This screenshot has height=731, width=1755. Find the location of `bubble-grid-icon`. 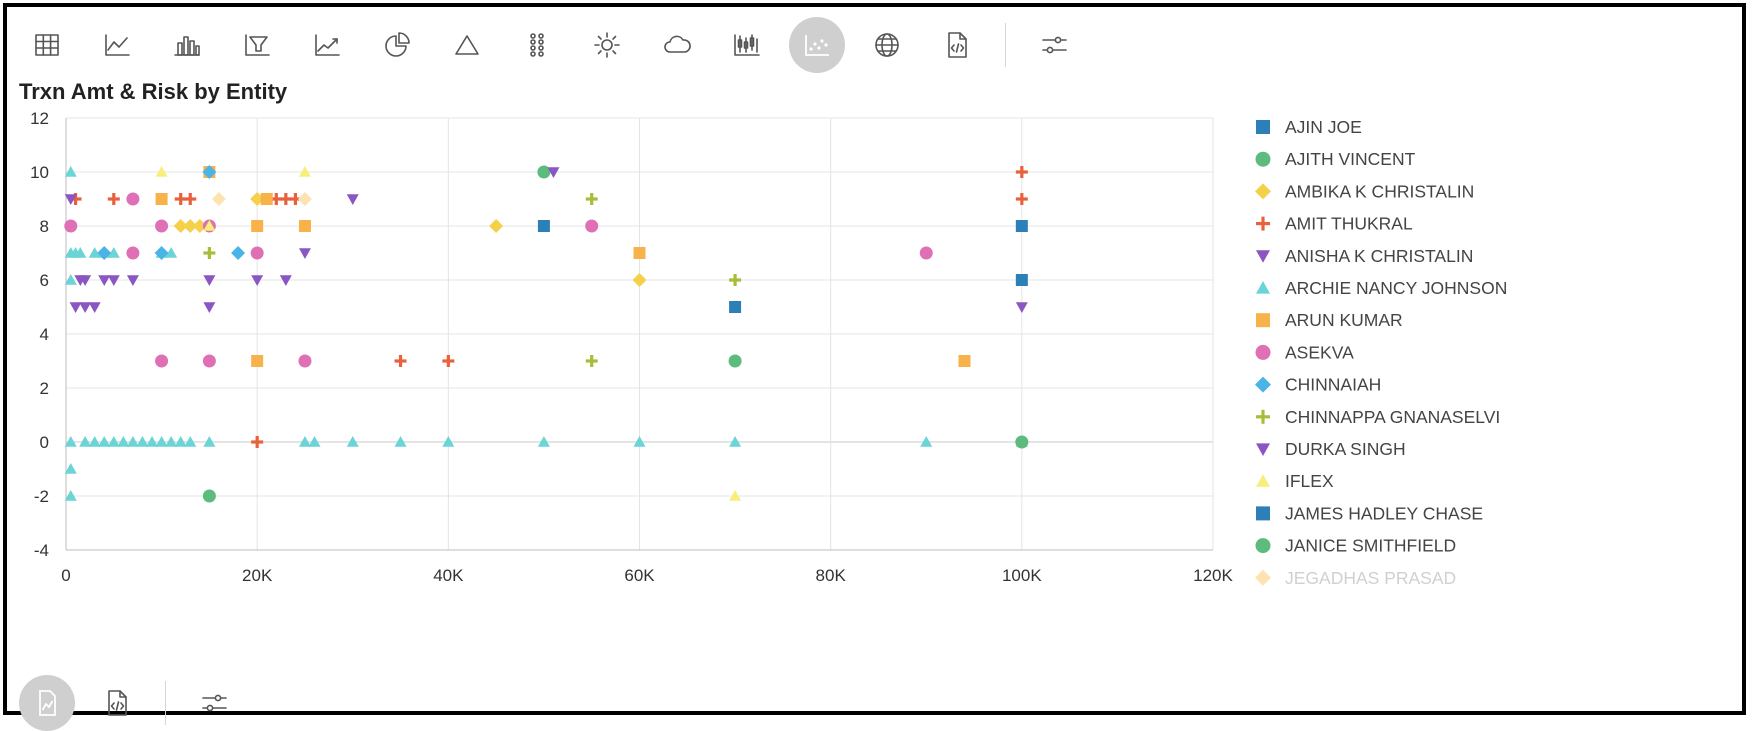

bubble-grid-icon is located at coordinates (537, 45).